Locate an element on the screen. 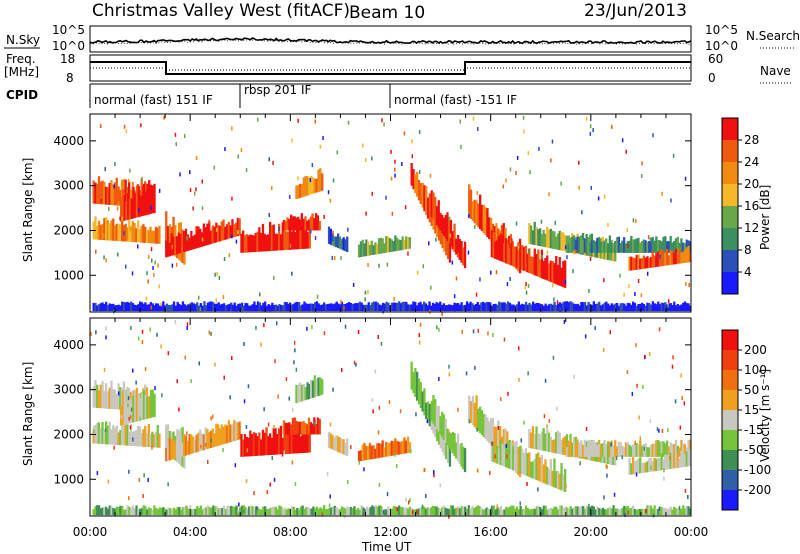  x-axis-title: Time UT is located at coordinates (386, 547).